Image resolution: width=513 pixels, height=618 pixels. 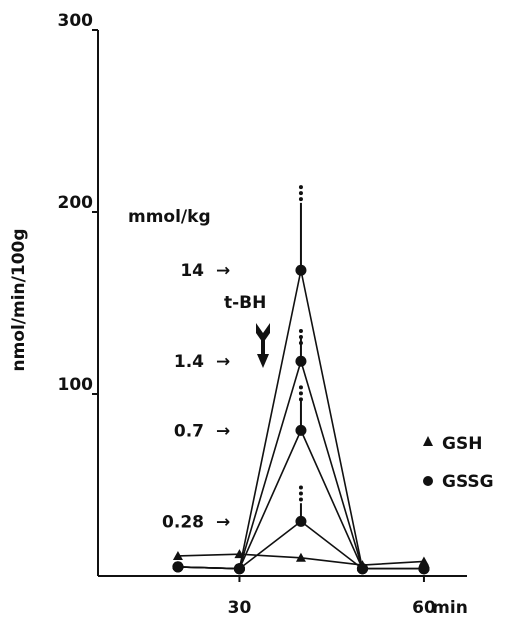 I want to click on legend-circle-icon, so click(x=428, y=481).